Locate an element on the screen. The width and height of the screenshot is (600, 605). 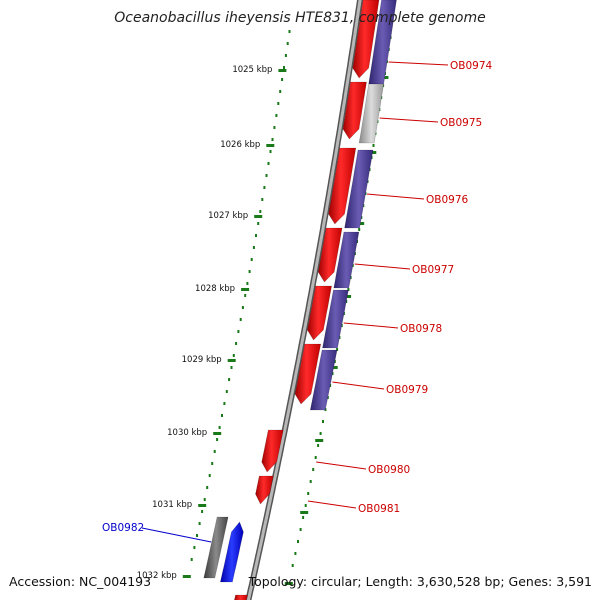
gene-block-dark is located at coordinates (216, 547).